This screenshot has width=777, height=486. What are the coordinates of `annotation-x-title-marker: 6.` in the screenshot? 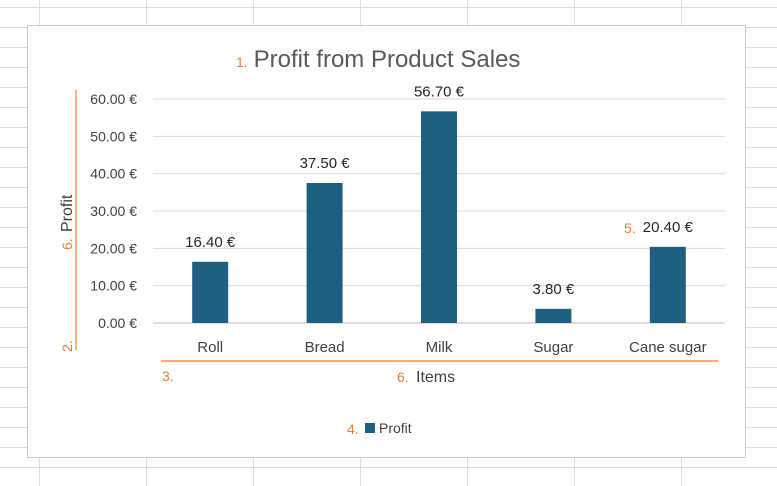 It's located at (403, 377).